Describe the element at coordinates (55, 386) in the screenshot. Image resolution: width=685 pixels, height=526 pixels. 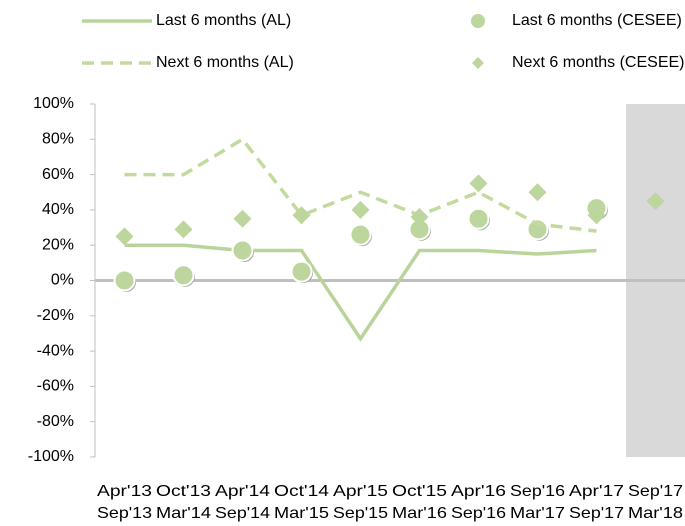
I see `y-tick-label: -60%` at that location.